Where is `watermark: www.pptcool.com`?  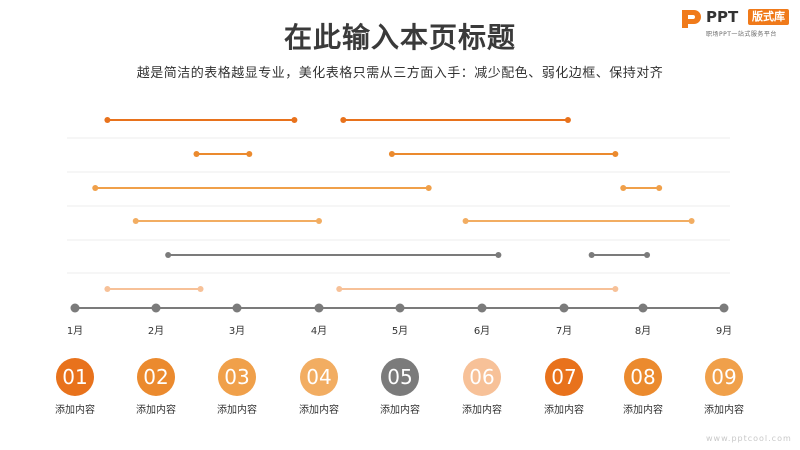
watermark: www.pptcool.com is located at coordinates (749, 438).